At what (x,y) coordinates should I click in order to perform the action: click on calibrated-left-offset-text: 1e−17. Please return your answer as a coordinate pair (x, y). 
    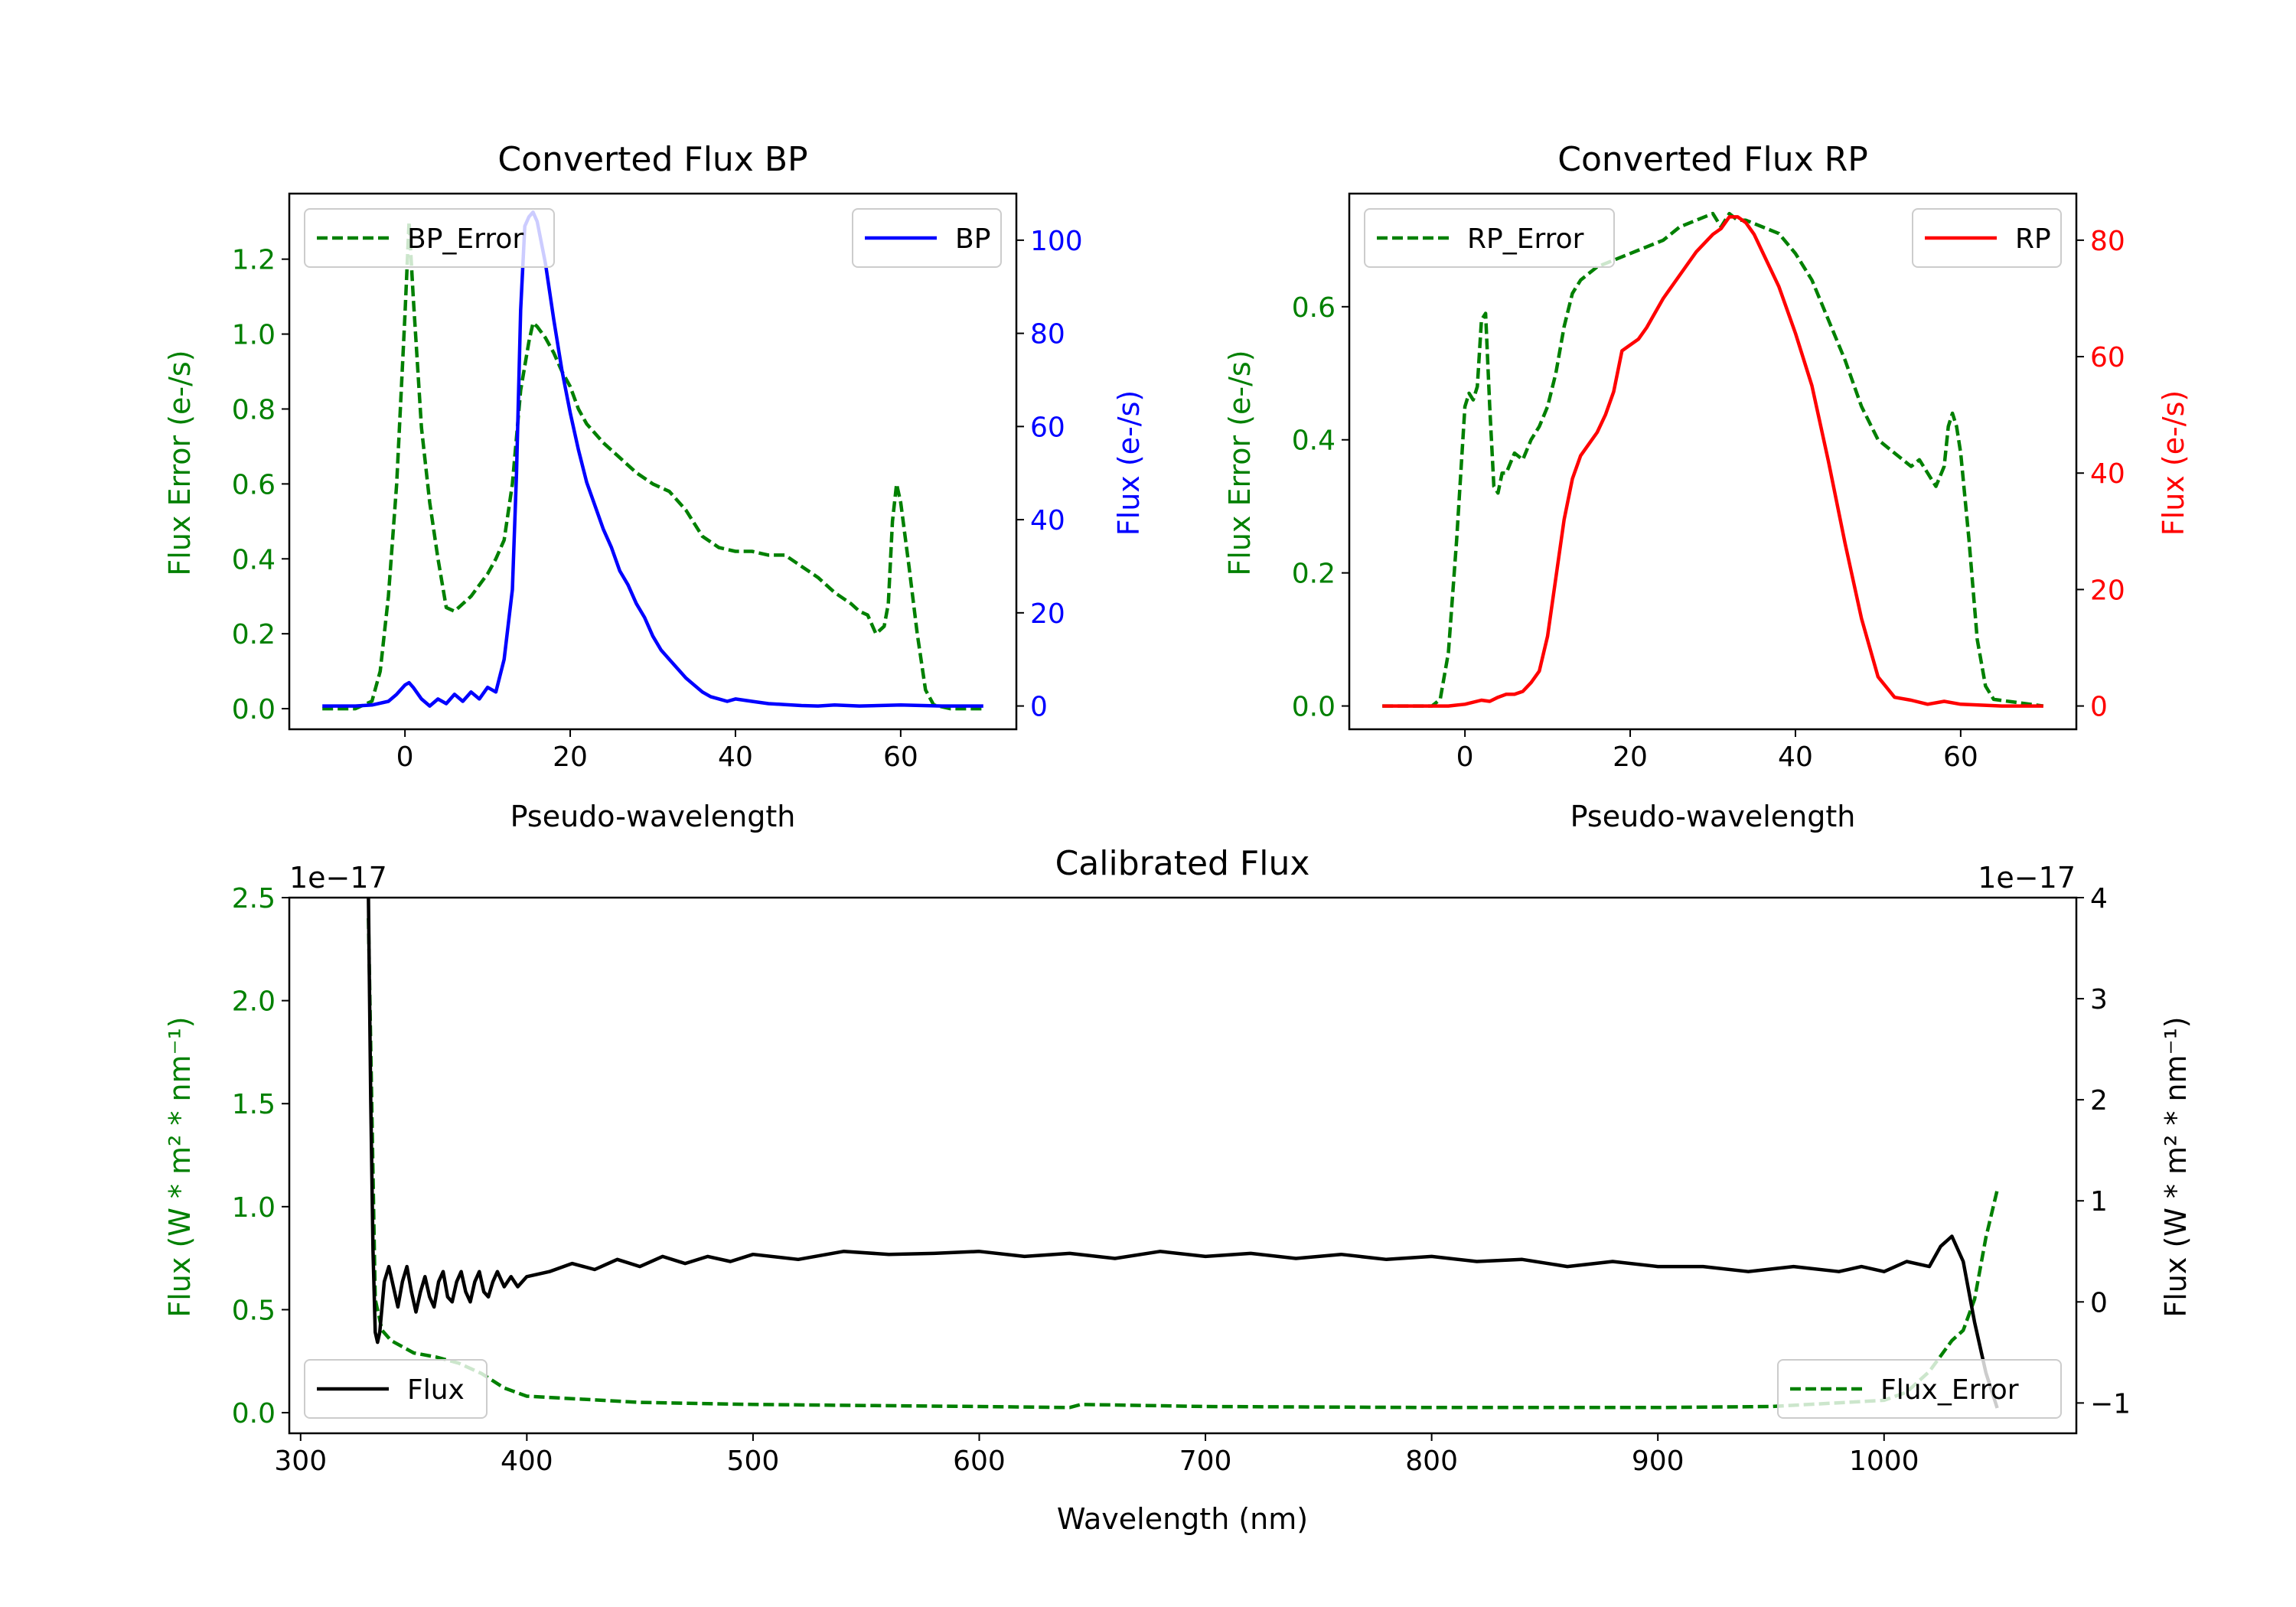
    Looking at the image, I should click on (338, 878).